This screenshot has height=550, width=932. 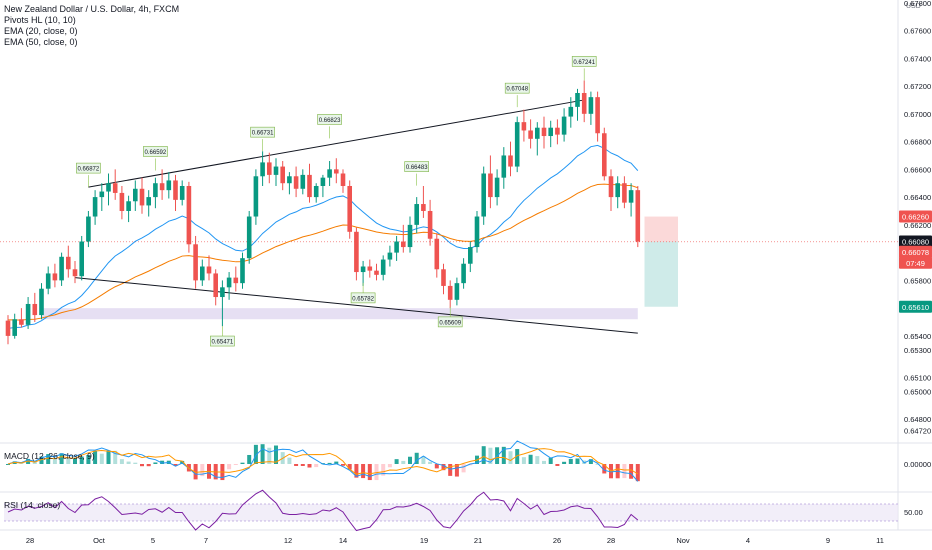 I want to click on macd-line, so click(x=323, y=461).